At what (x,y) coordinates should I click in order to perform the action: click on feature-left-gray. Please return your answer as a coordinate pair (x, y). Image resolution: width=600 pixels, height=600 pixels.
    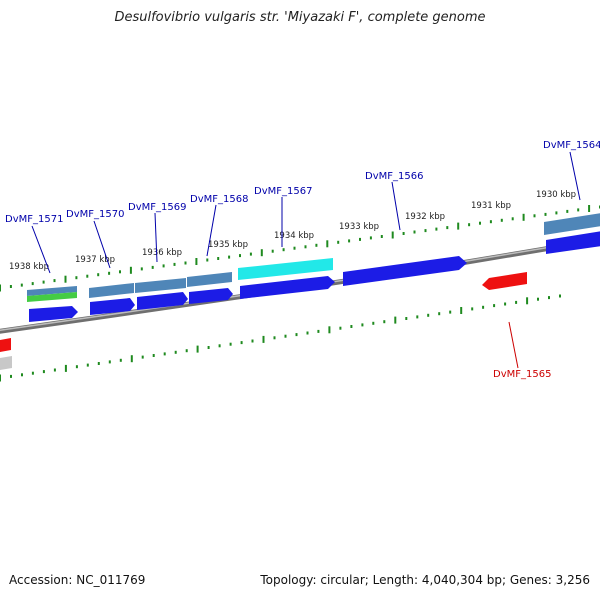
    Looking at the image, I should click on (6, 363).